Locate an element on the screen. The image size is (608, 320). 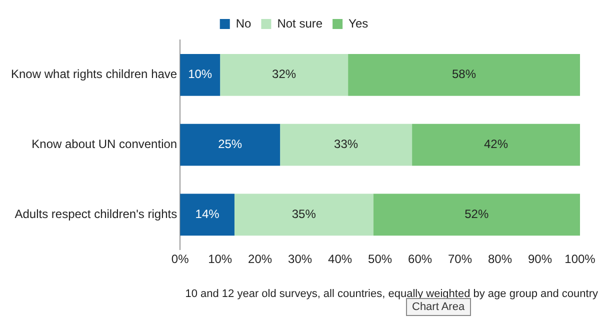
x-tick-label: 0% is located at coordinates (180, 259).